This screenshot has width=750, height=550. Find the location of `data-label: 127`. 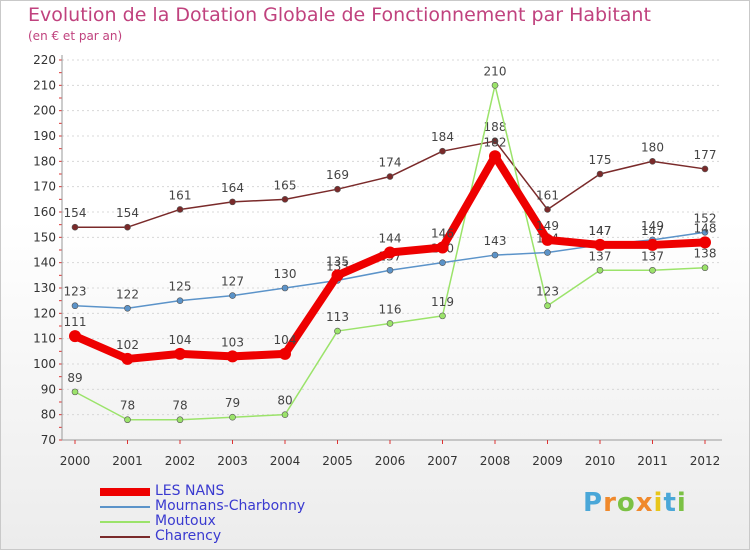

data-label: 127 is located at coordinates (232, 282).